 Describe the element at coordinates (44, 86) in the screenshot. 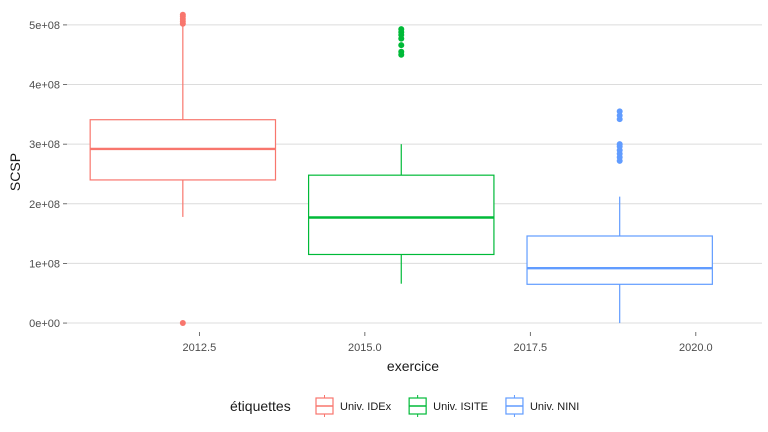

I see `y-tick-label: 4e+08` at that location.